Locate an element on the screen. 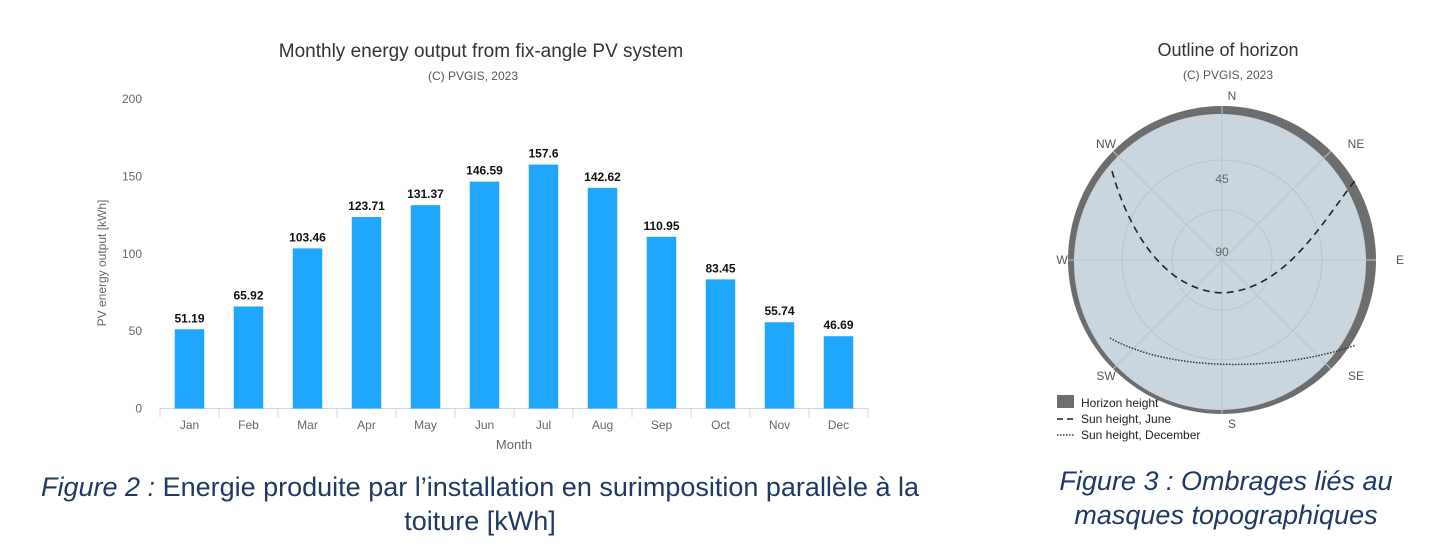 The height and width of the screenshot is (560, 1442). y-tick-label: 200 is located at coordinates (132, 99).